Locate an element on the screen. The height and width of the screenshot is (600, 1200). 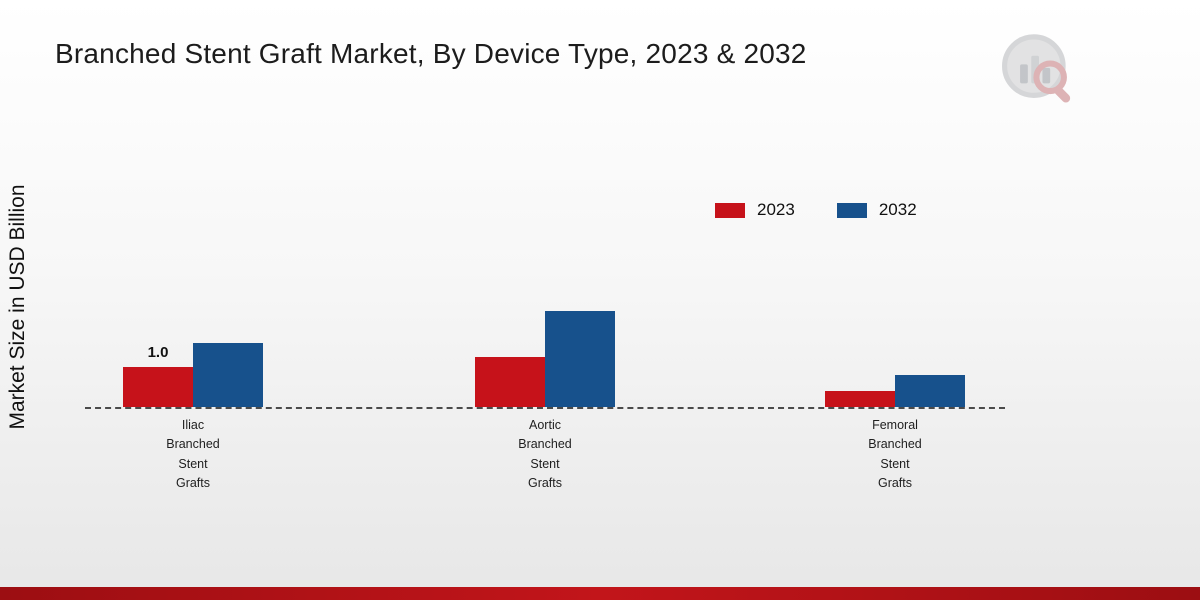
legend-label-2032: 2032 is located at coordinates (897, 209).